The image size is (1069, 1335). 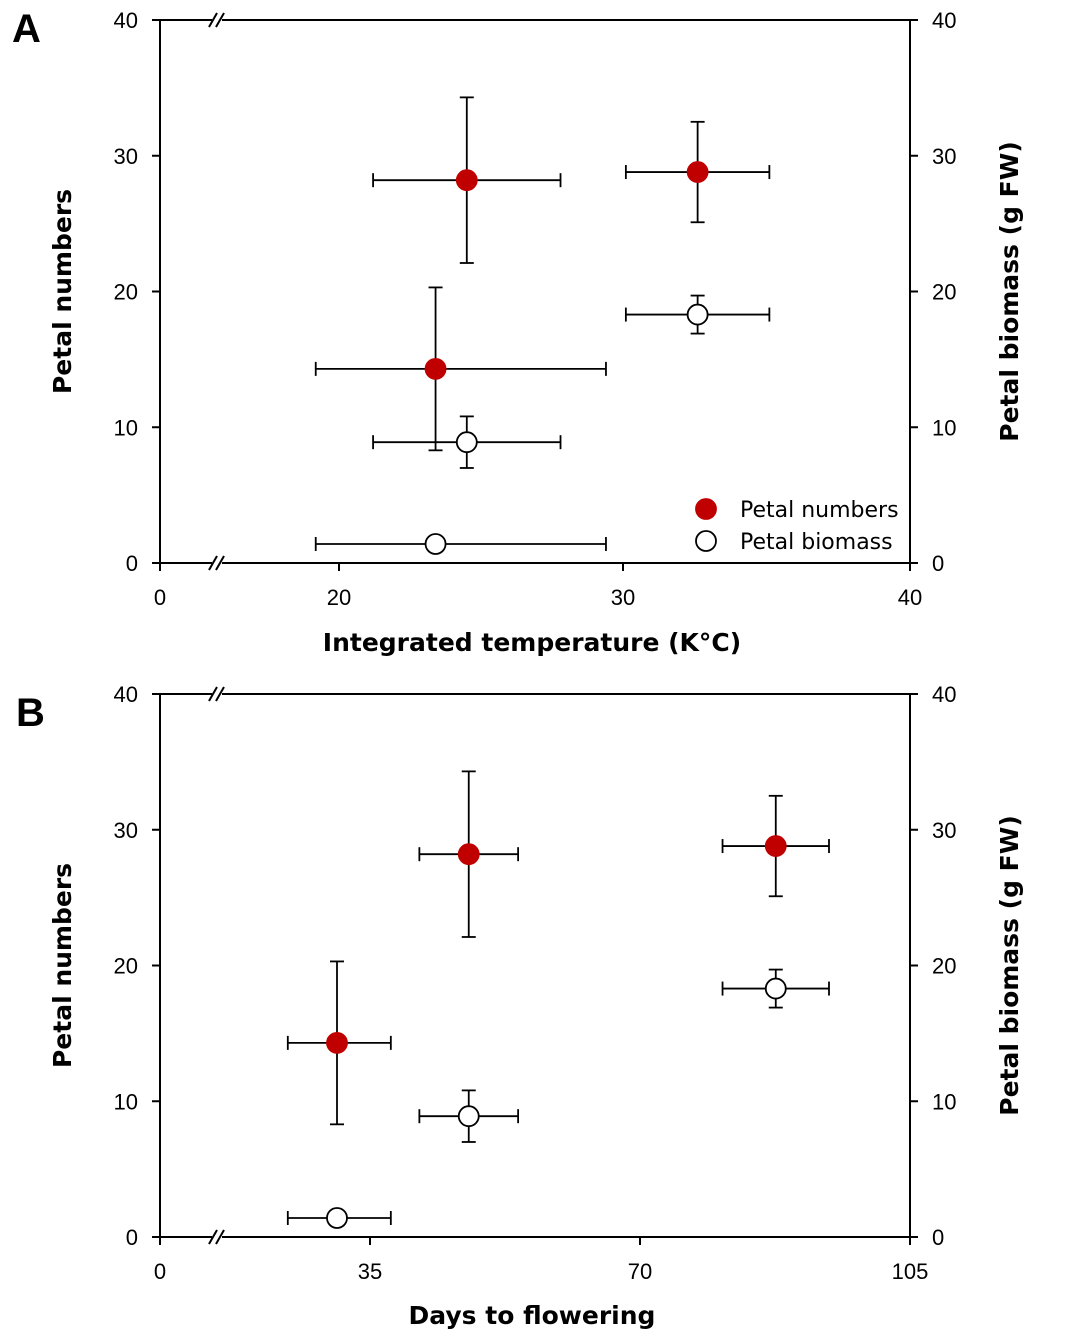 I want to click on panel-a-legend-label-petal-biomass: Petal biomass, so click(x=816, y=542).